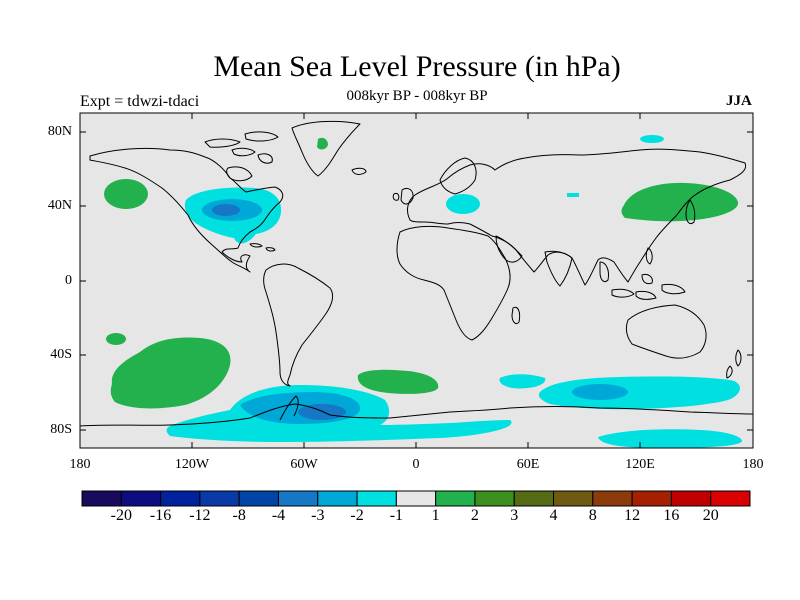  Describe the element at coordinates (278, 515) in the screenshot. I see `colorbar-label: -4` at that location.